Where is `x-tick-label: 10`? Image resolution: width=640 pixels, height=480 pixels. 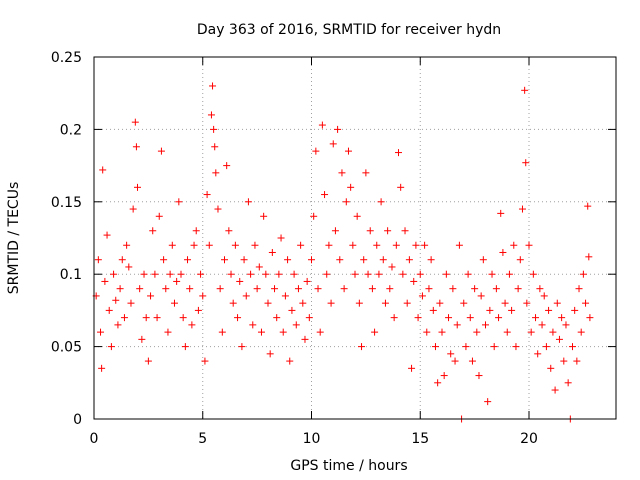 x-tick-label: 10 is located at coordinates (312, 439).